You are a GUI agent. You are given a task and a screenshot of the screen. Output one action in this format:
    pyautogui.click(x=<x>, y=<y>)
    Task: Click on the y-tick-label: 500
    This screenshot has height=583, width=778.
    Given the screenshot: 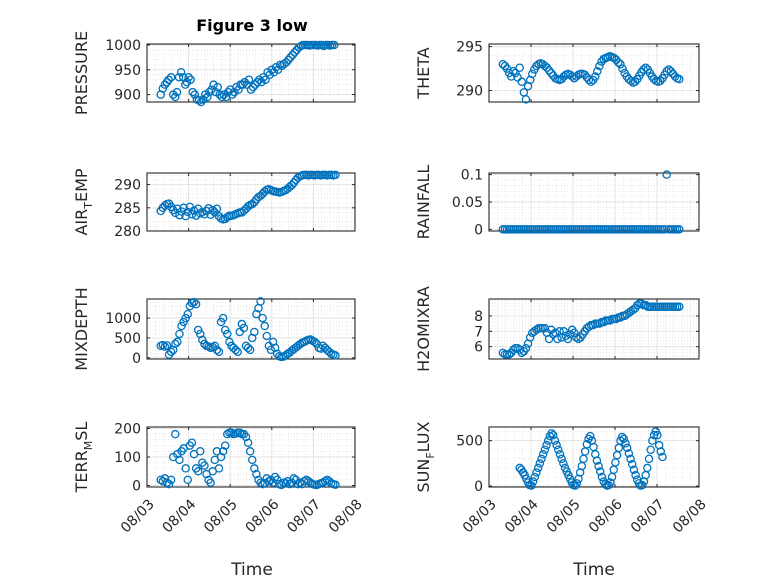 What is the action you would take?
    pyautogui.click(x=469, y=442)
    